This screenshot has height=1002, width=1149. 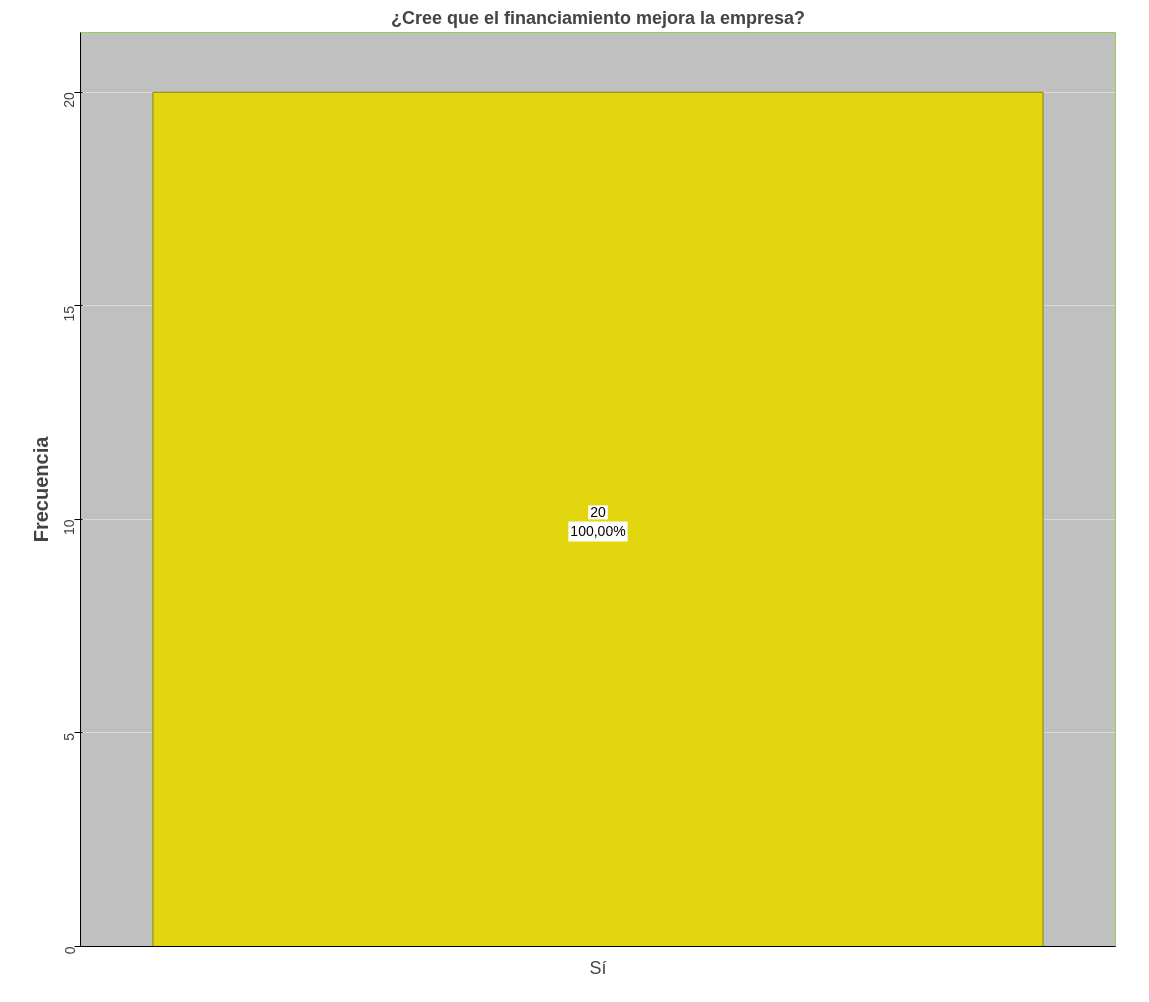 What do you see at coordinates (598, 531) in the screenshot?
I see `annotation: 100,00%` at bounding box center [598, 531].